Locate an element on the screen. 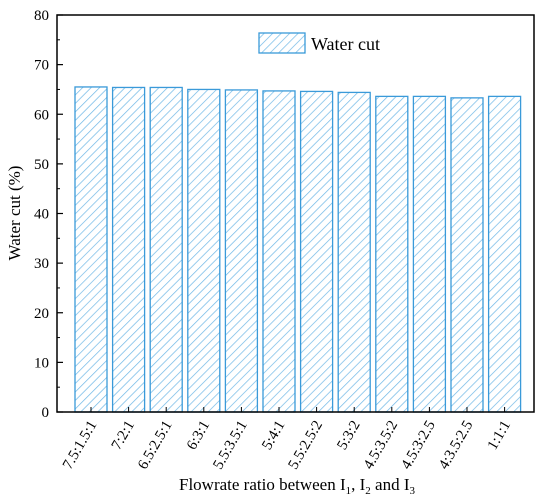  x-axis-title-sub1: 1 is located at coordinates (349, 491).